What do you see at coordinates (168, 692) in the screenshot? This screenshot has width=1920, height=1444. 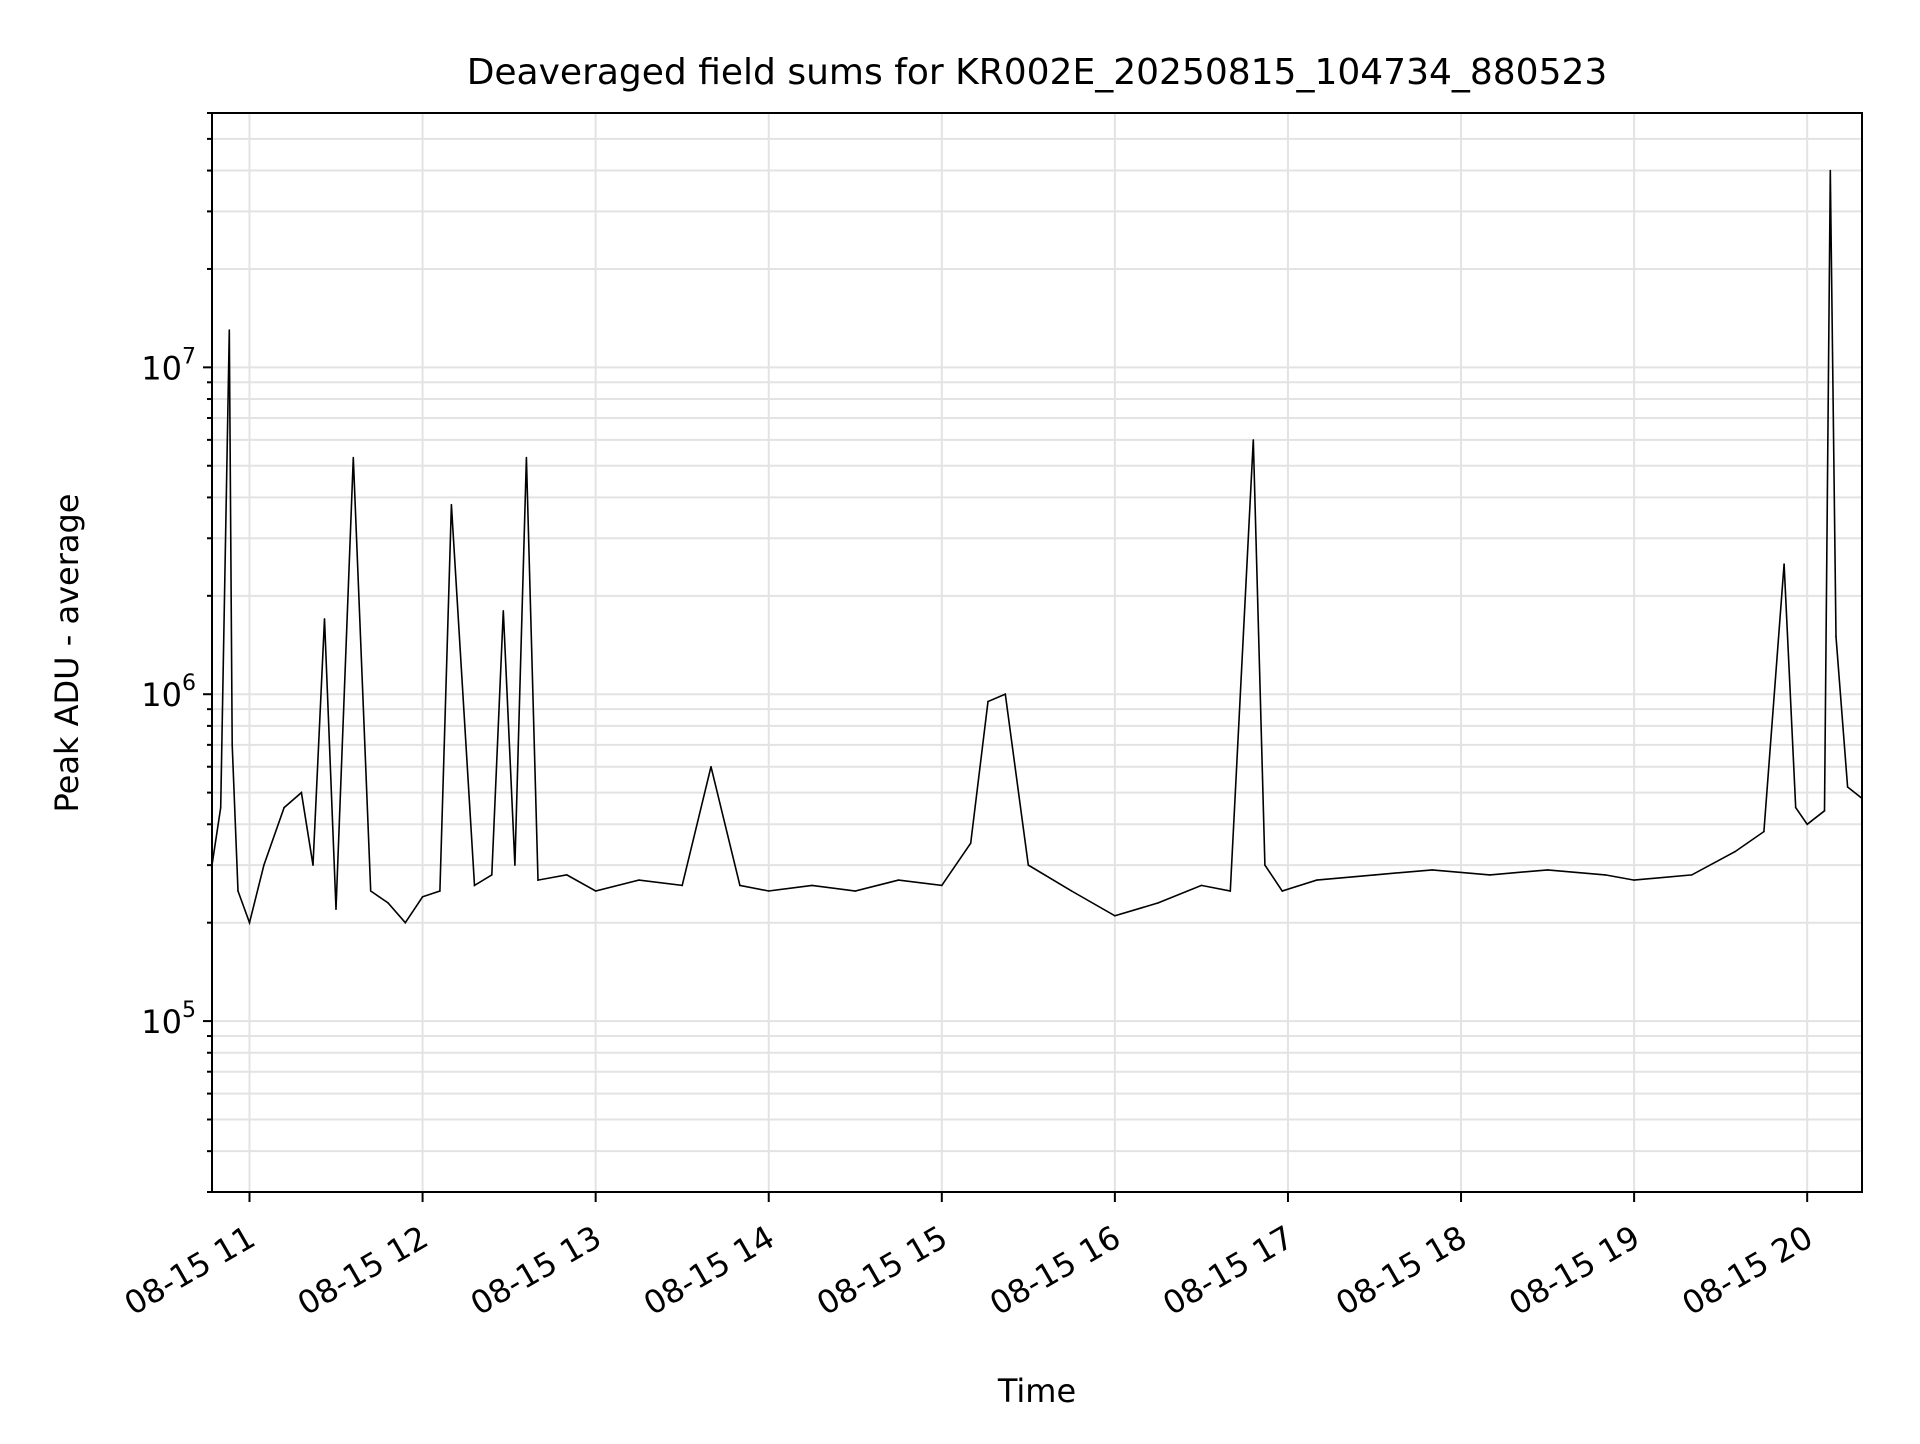 I see `y-tick-label: 10⁶` at bounding box center [168, 692].